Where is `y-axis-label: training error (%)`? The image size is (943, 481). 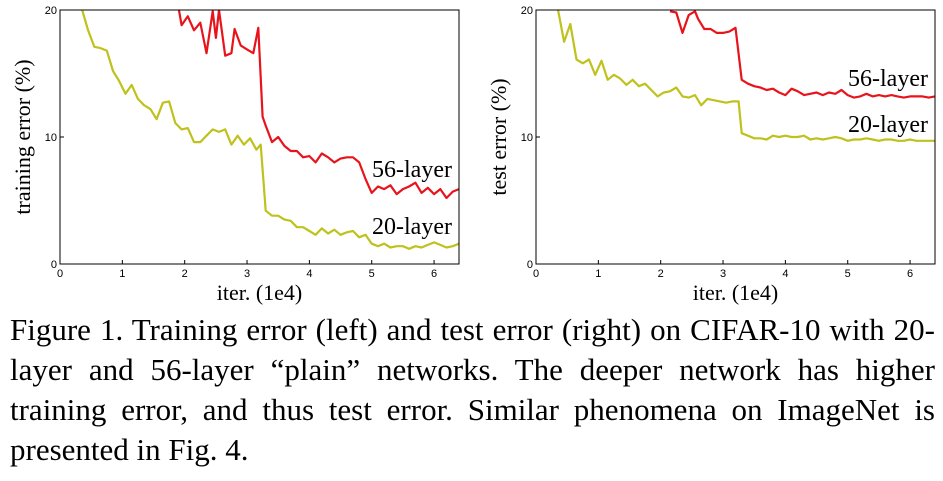
y-axis-label: training error (%) is located at coordinates (22, 136).